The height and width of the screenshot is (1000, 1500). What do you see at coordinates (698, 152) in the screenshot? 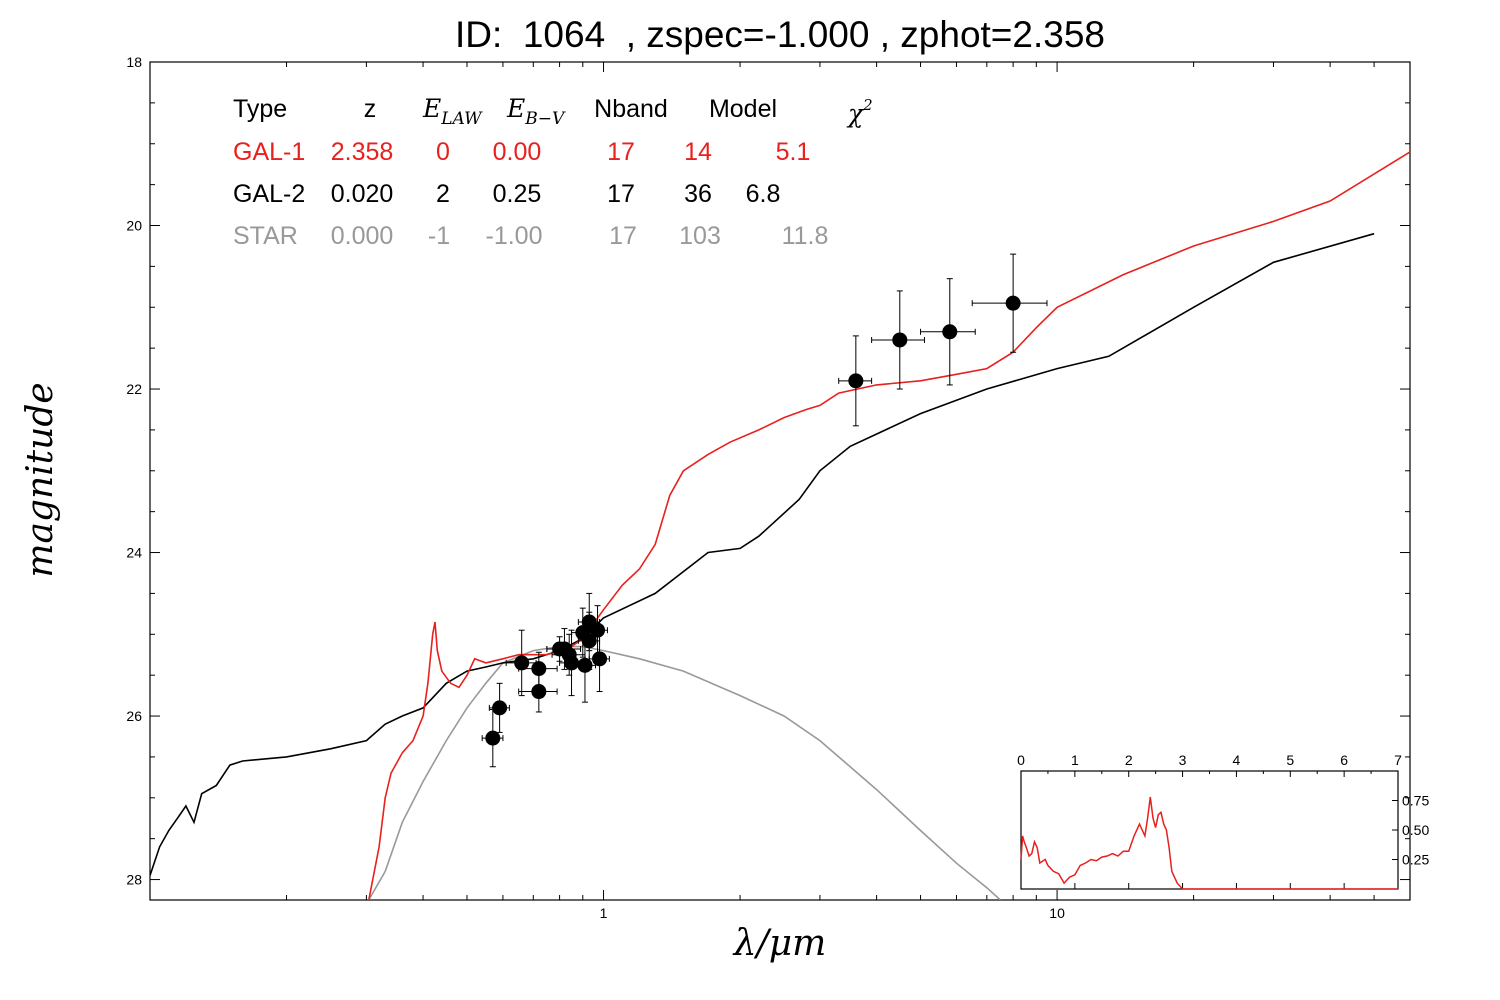
I see `legend-gal-1-model: 14` at bounding box center [698, 152].